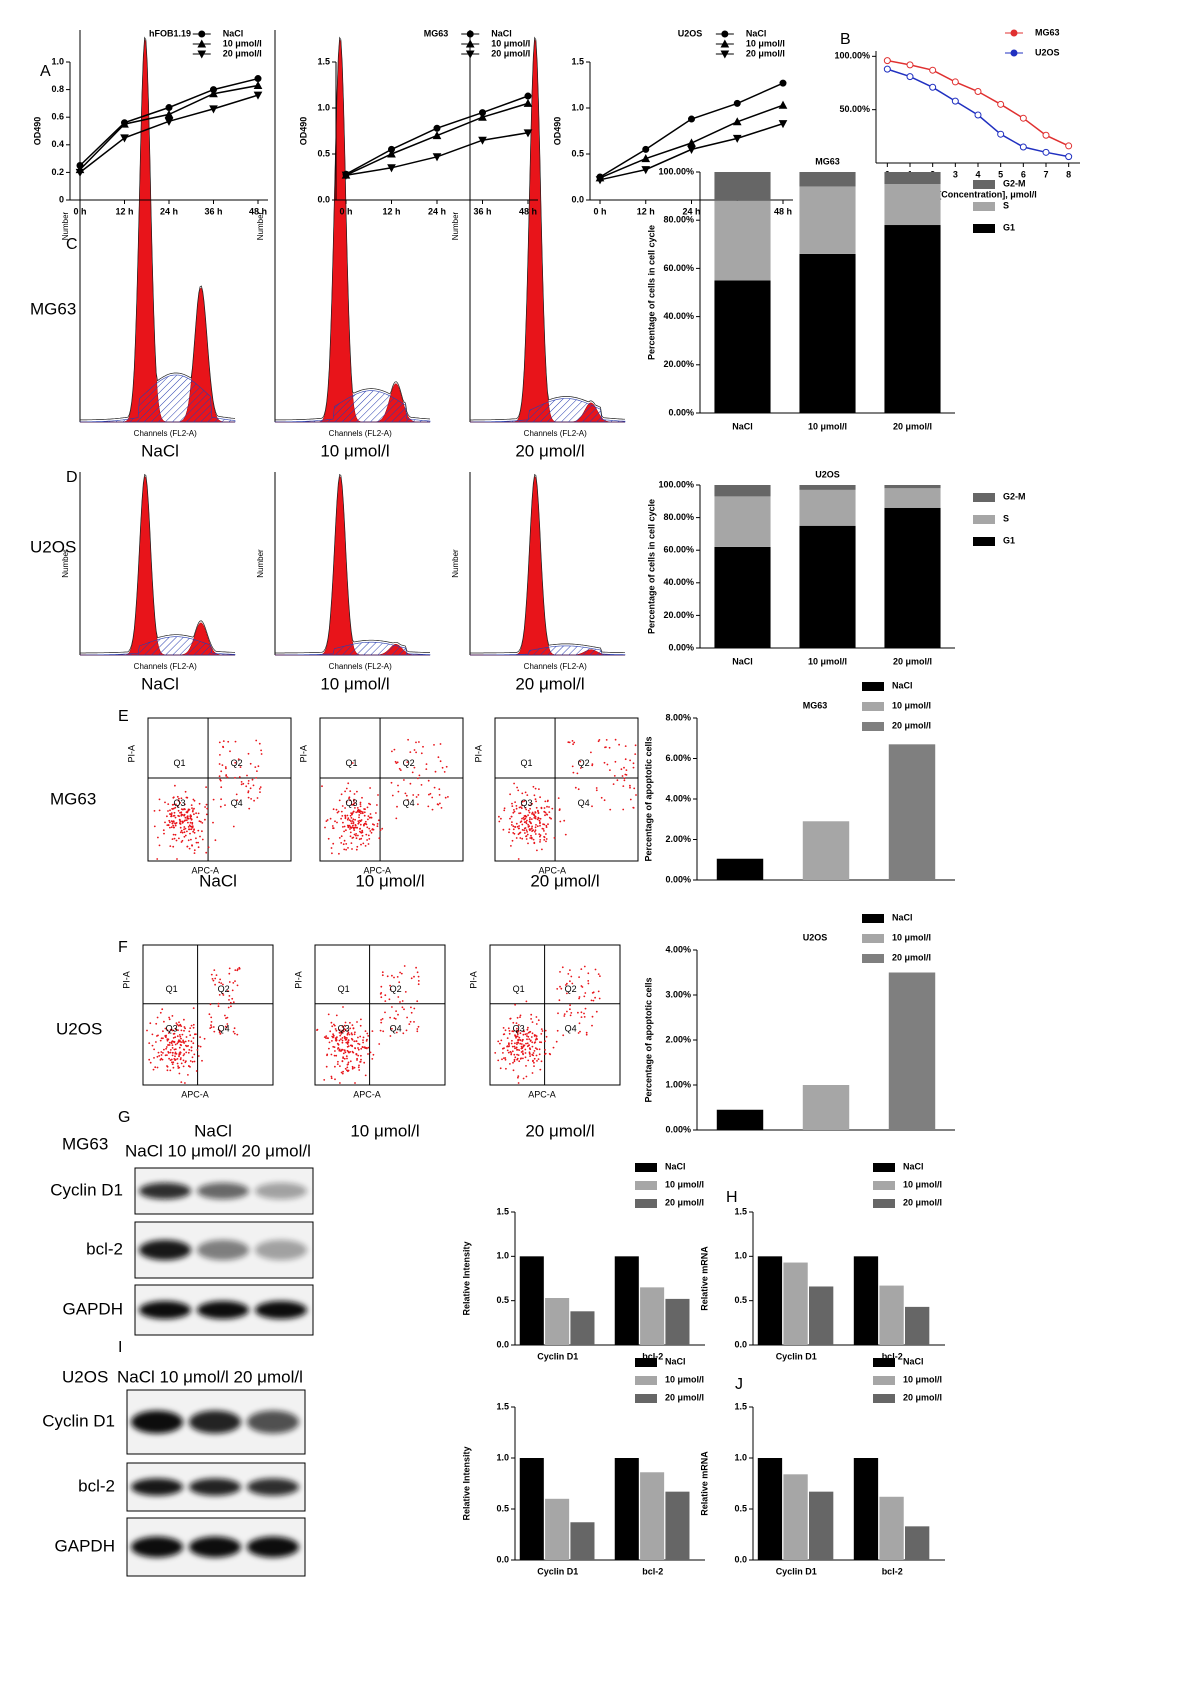  What do you see at coordinates (978, 103) in the screenshot?
I see `series-line` at bounding box center [978, 103].